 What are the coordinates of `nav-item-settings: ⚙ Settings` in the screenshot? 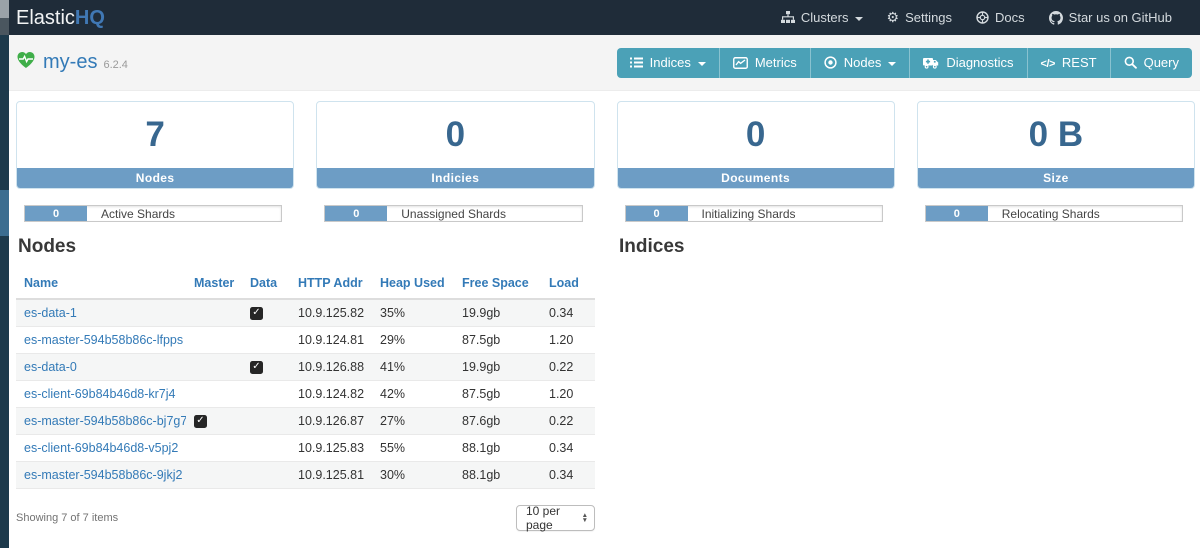 It's located at (920, 17).